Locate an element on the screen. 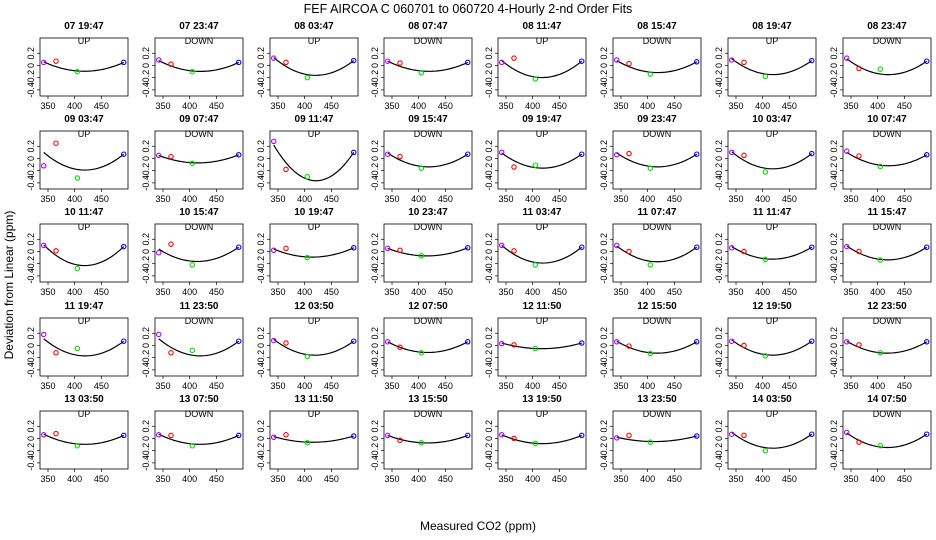 The image size is (936, 540). panel-title: 09 03:47 is located at coordinates (84, 119).